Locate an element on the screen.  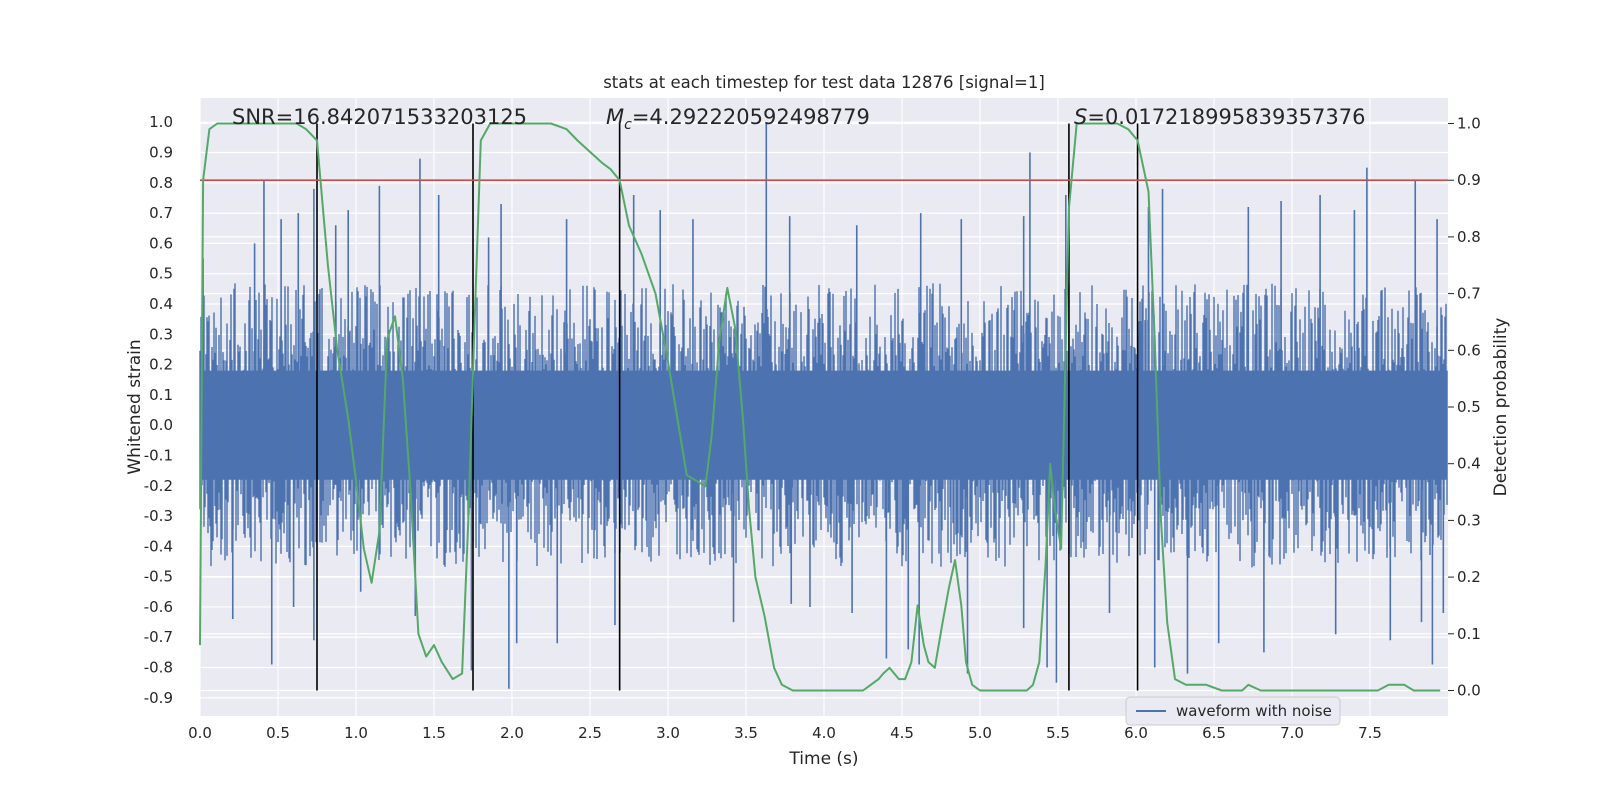
x-tick-label: 0.5 is located at coordinates (278, 733).